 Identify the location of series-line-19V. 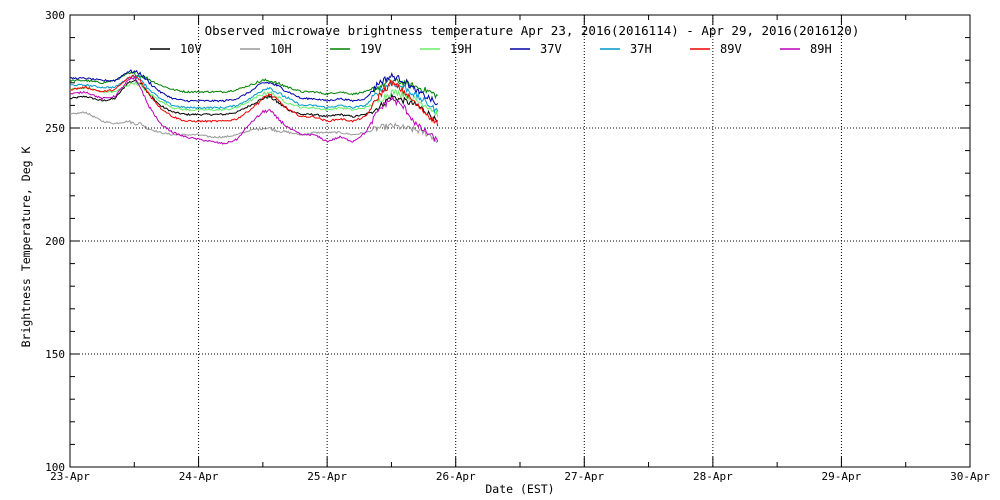
(253, 85).